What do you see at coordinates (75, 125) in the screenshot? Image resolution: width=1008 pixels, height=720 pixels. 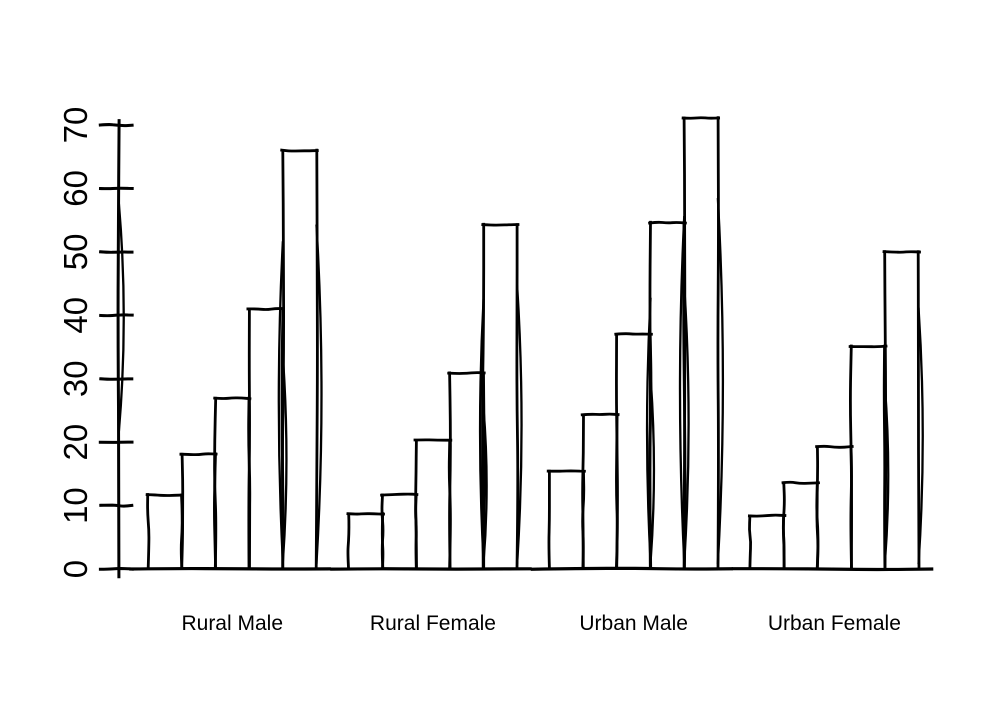 I see `y-tick-label: 70` at bounding box center [75, 125].